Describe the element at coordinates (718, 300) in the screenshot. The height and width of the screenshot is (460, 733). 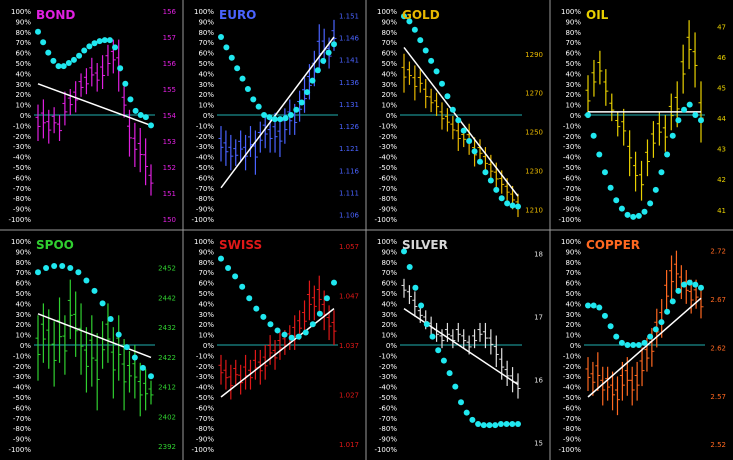
I see `price-tick-label: 2.67` at that location.